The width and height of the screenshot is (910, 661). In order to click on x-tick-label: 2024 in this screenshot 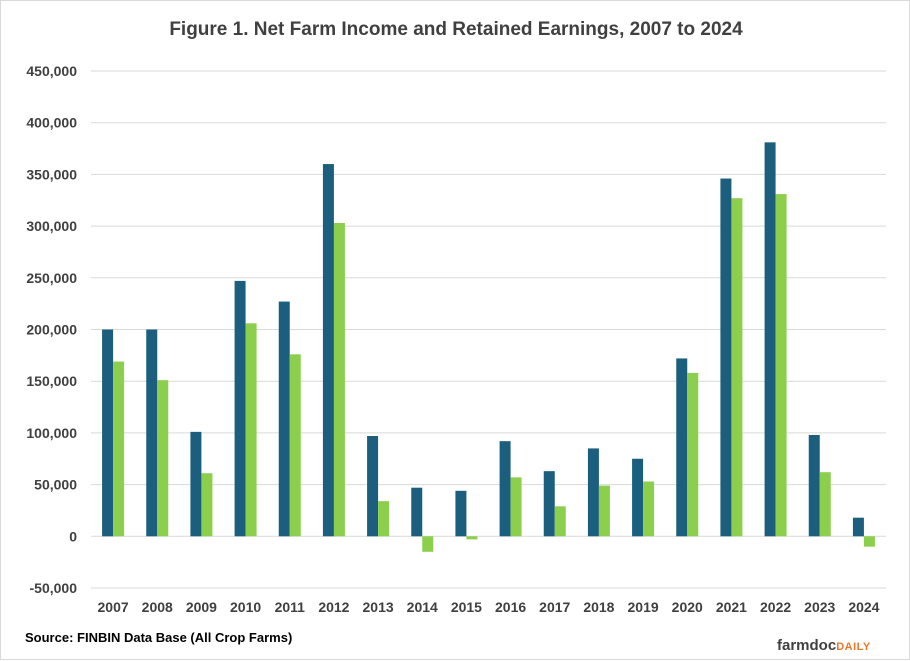, I will do `click(863, 607)`.